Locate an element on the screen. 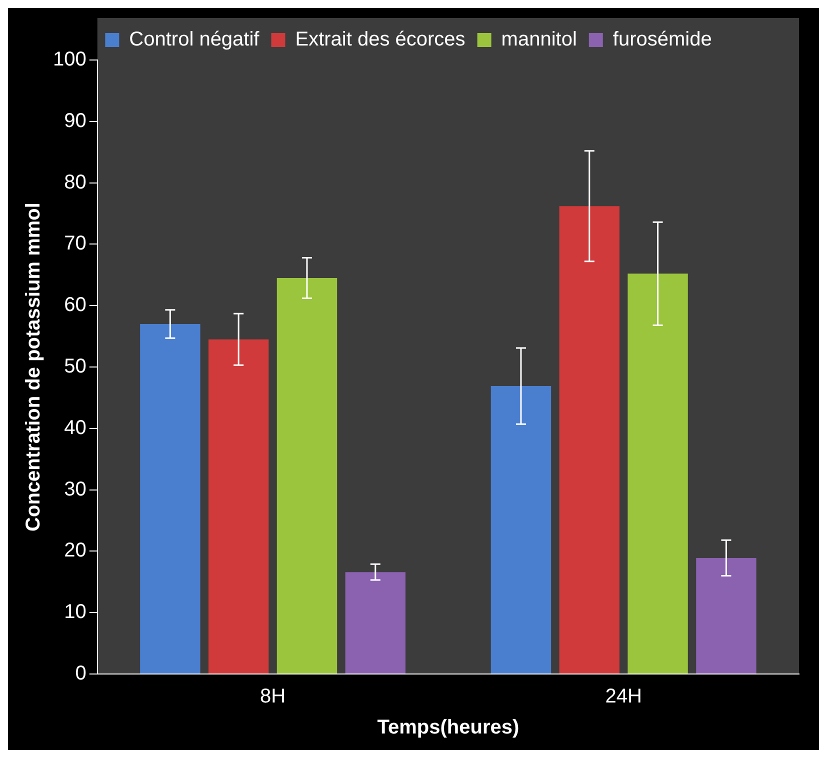  y-tick-label: 90 is located at coordinates (75, 121).